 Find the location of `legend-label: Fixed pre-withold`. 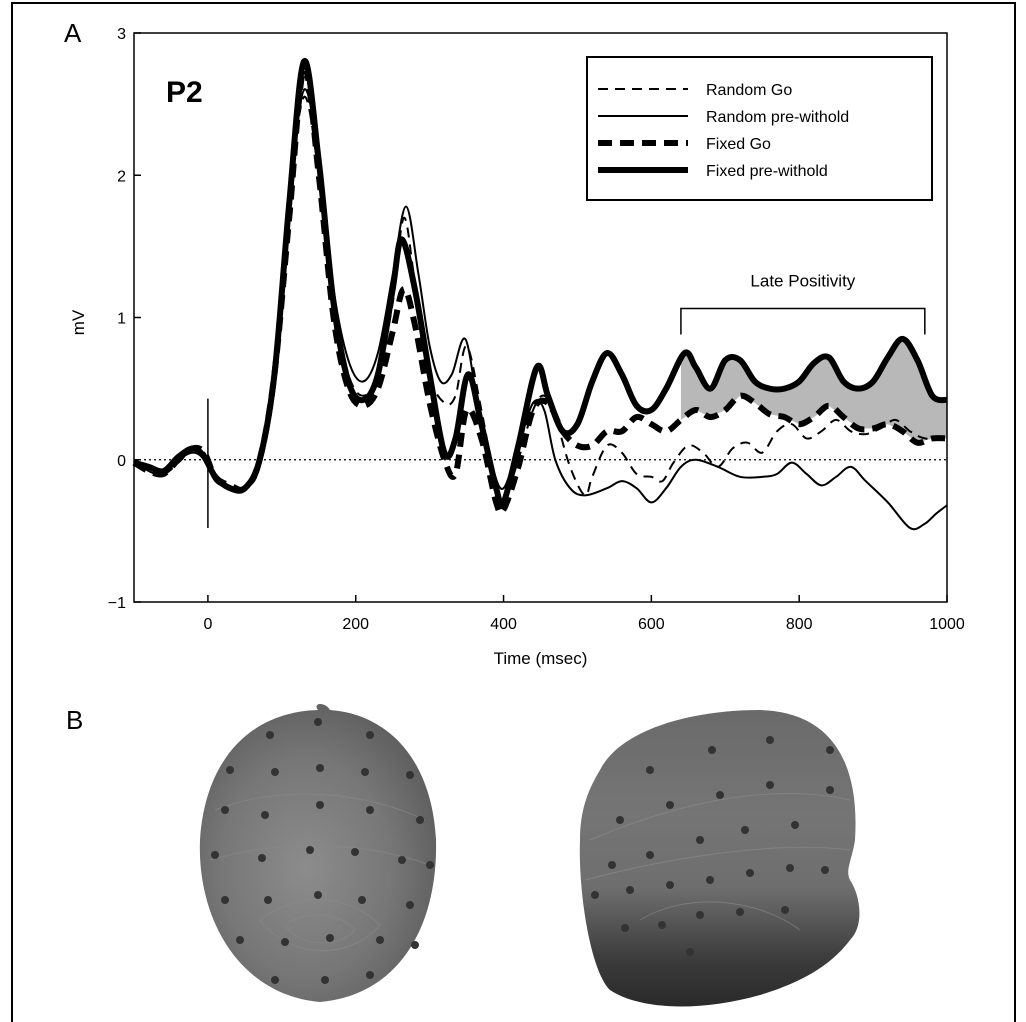

legend-label: Fixed pre-withold is located at coordinates (767, 171).